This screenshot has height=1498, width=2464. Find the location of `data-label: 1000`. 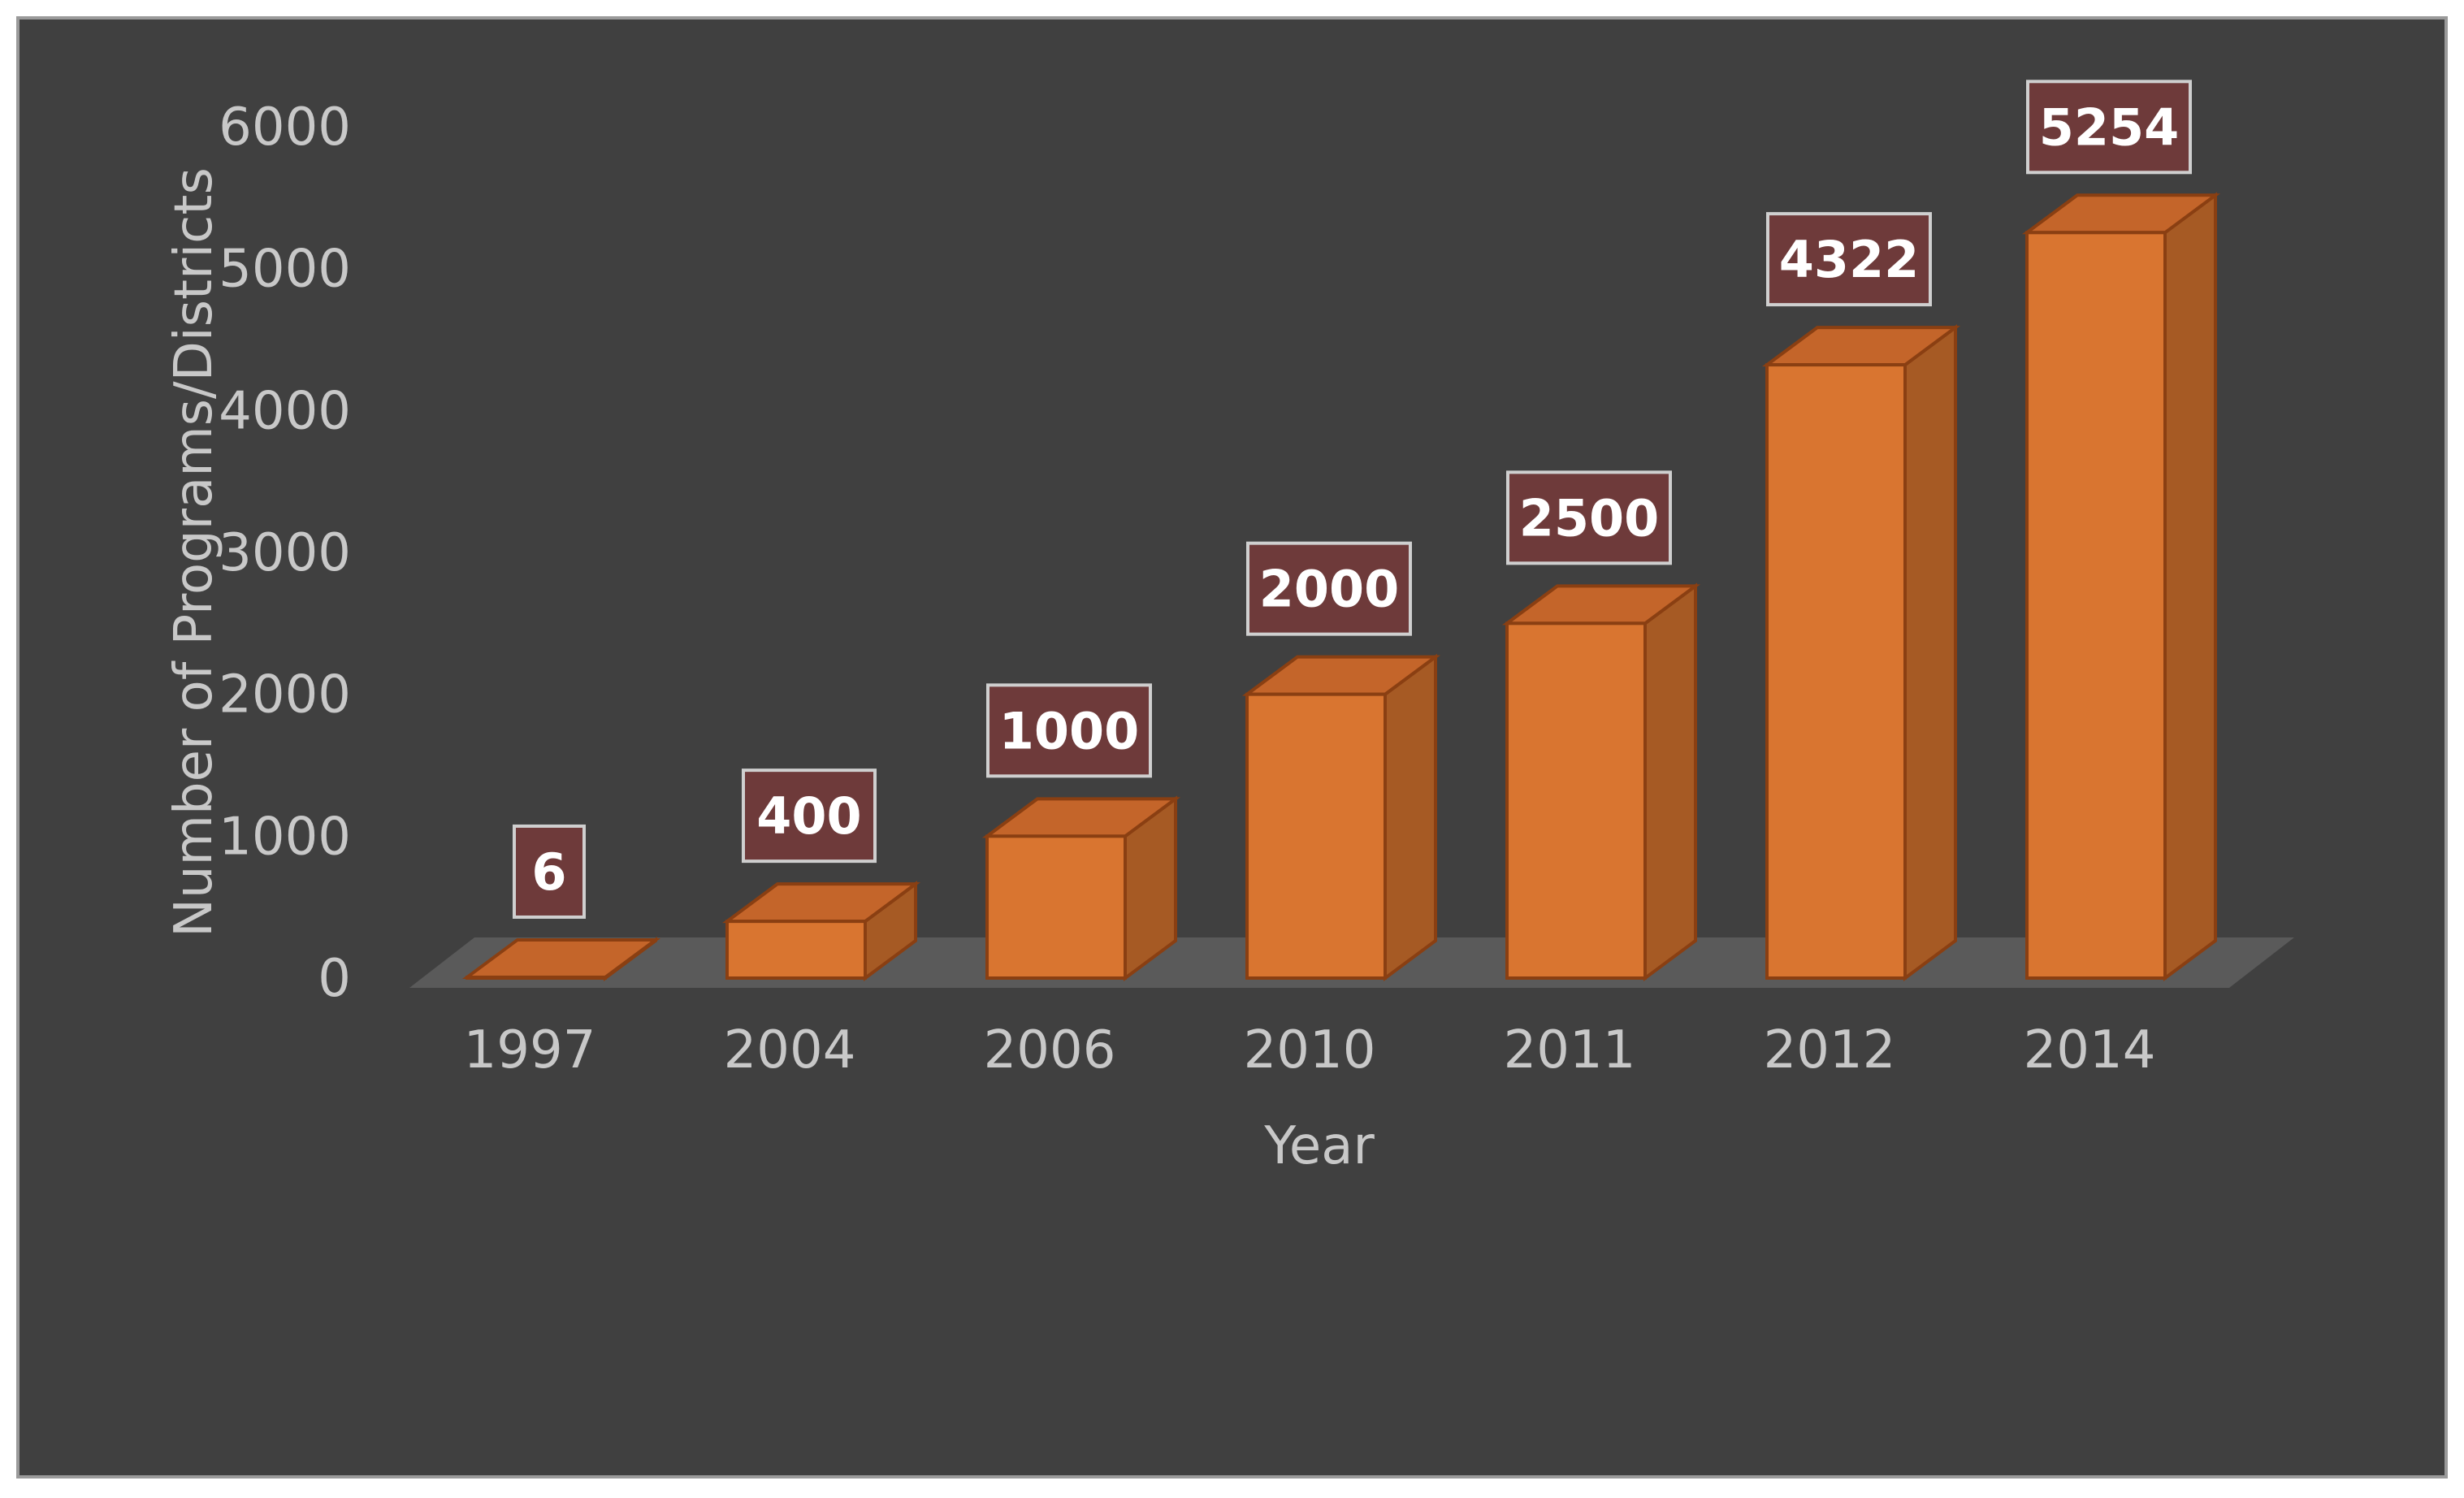

data-label: 1000 is located at coordinates (1069, 731).